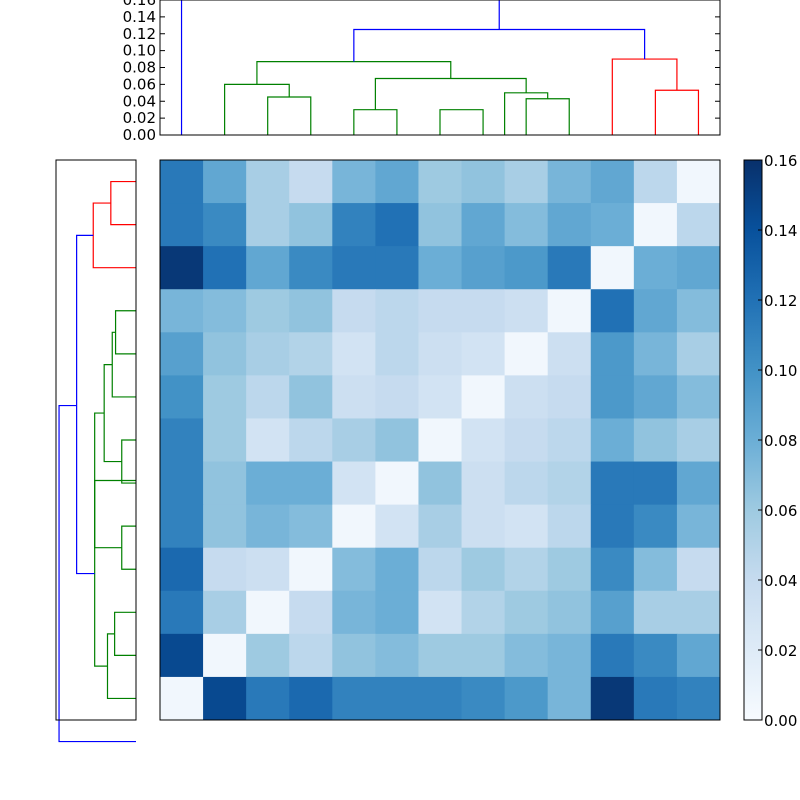 Image resolution: width=800 pixels, height=800 pixels. What do you see at coordinates (440, 526) in the screenshot?
I see `heatmap-cell-r8-c6` at bounding box center [440, 526].